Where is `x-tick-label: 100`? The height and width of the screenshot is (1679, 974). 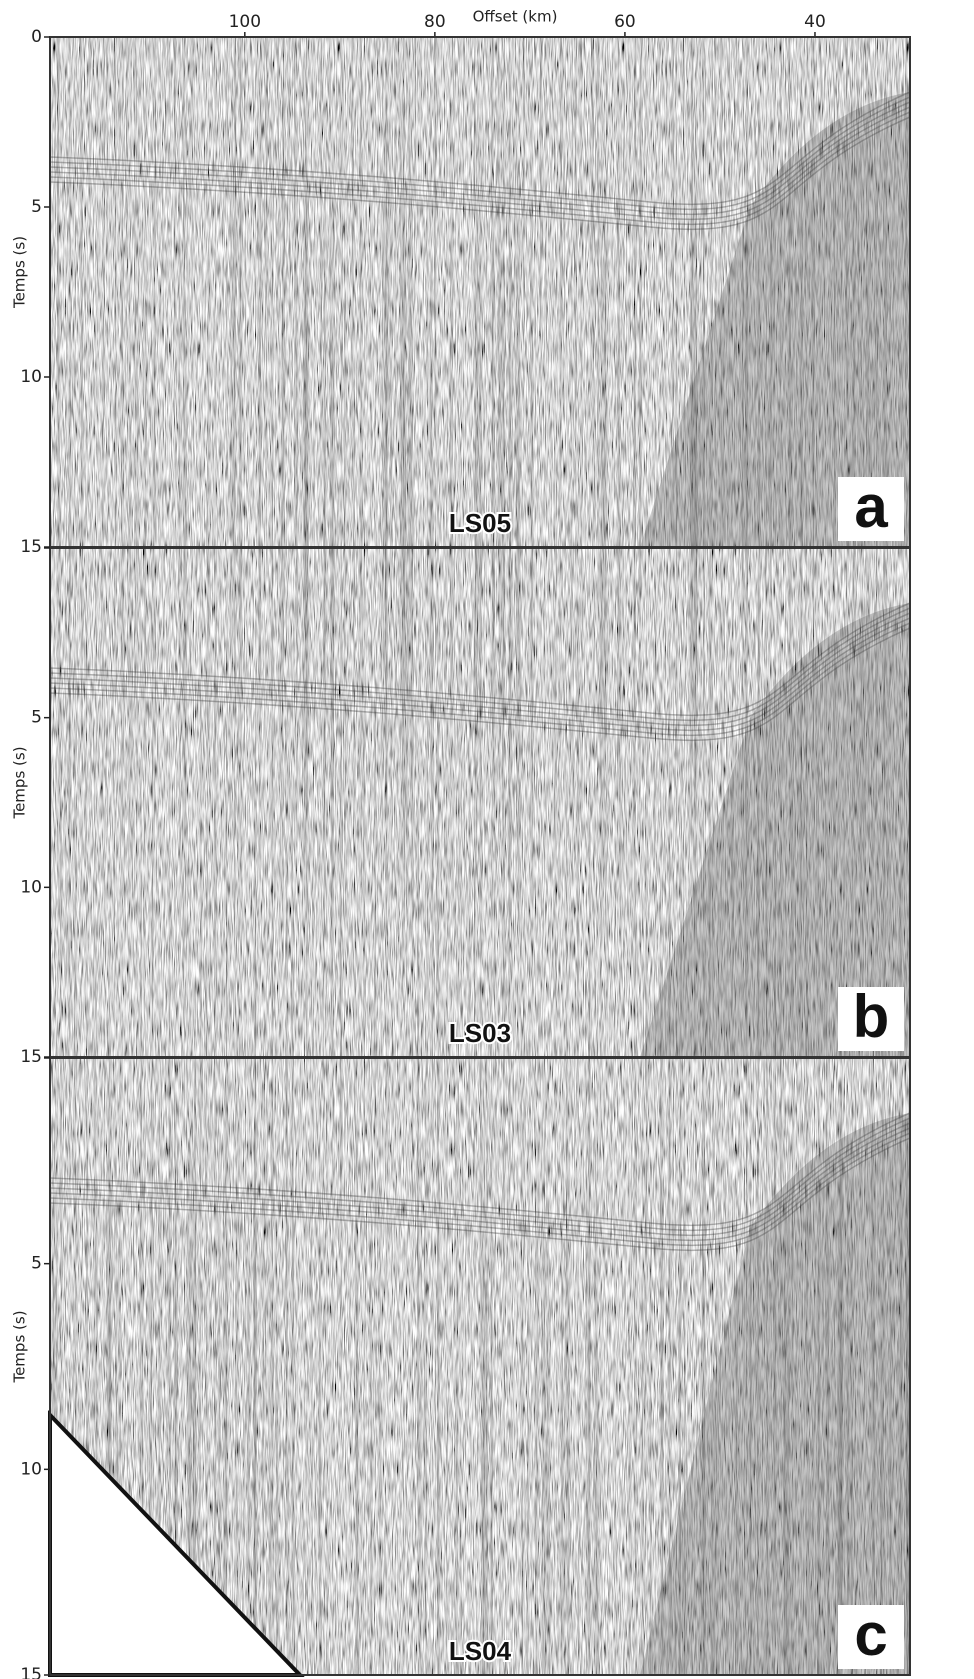
x-tick-label: 100 is located at coordinates (245, 22).